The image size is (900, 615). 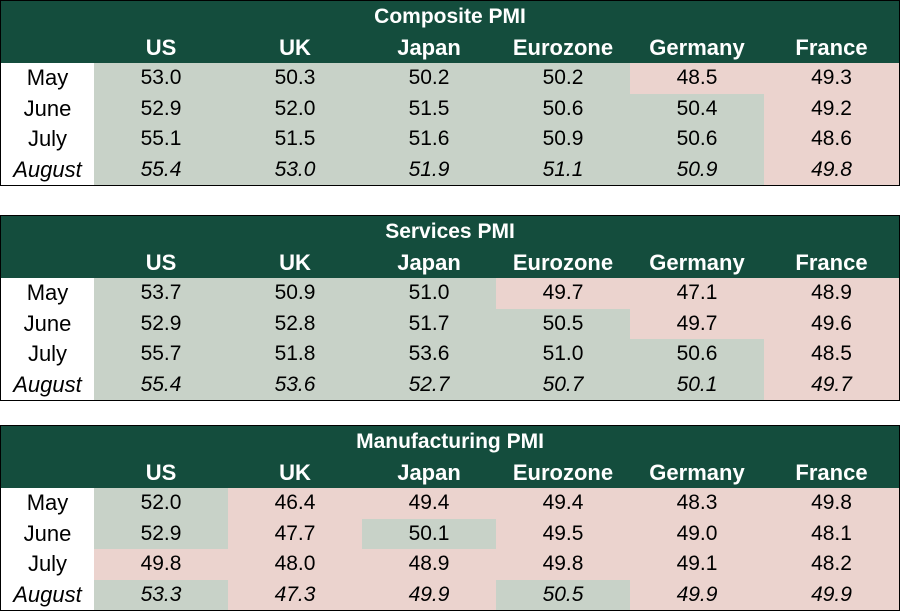 What do you see at coordinates (161, 293) in the screenshot?
I see `table-cell: 53.7` at bounding box center [161, 293].